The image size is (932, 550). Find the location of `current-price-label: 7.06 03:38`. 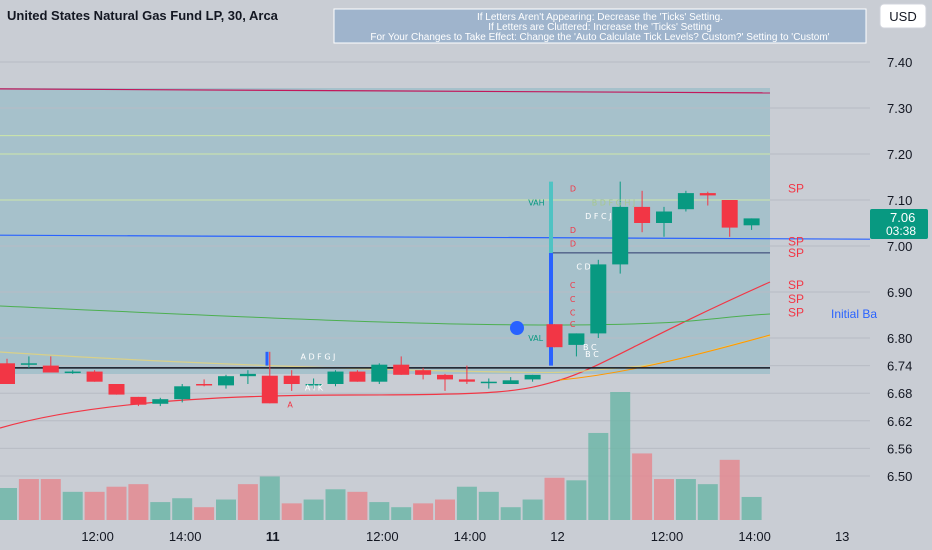

current-price-label: 7.06 03:38 is located at coordinates (899, 224).